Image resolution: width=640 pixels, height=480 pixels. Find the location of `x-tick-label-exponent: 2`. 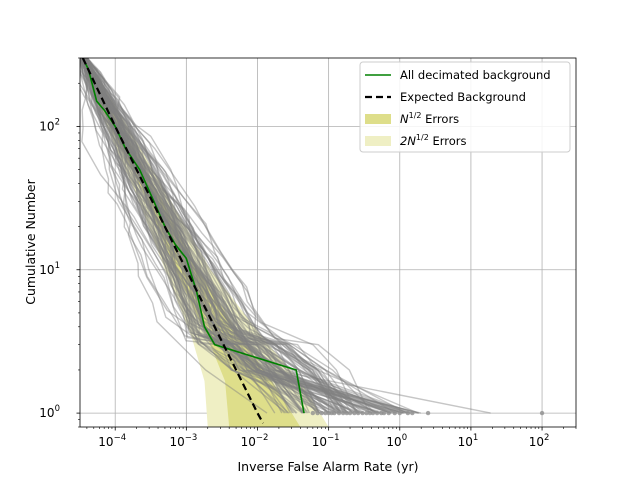

x-tick-label-exponent: 2 is located at coordinates (546, 438).